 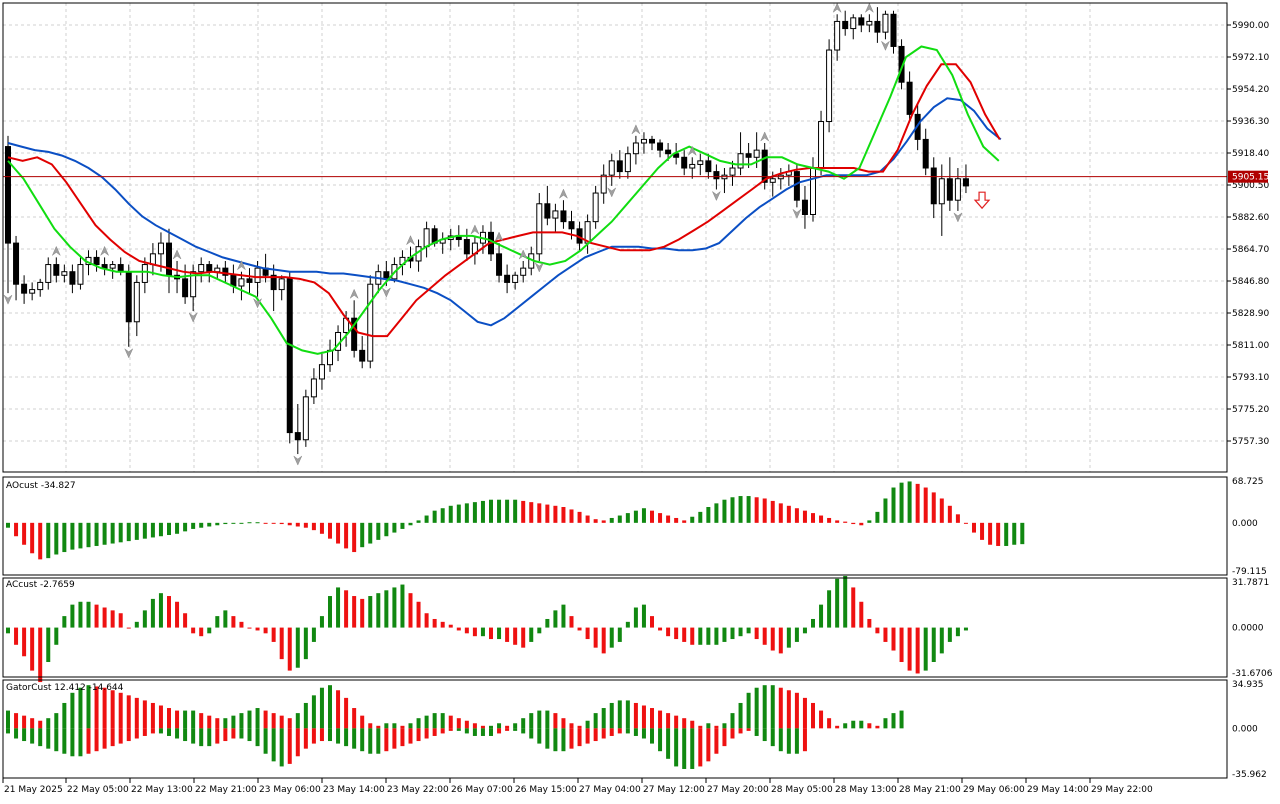 I want to click on gator-panel: 34.935 0.000 -35.962, so click(x=636, y=730).